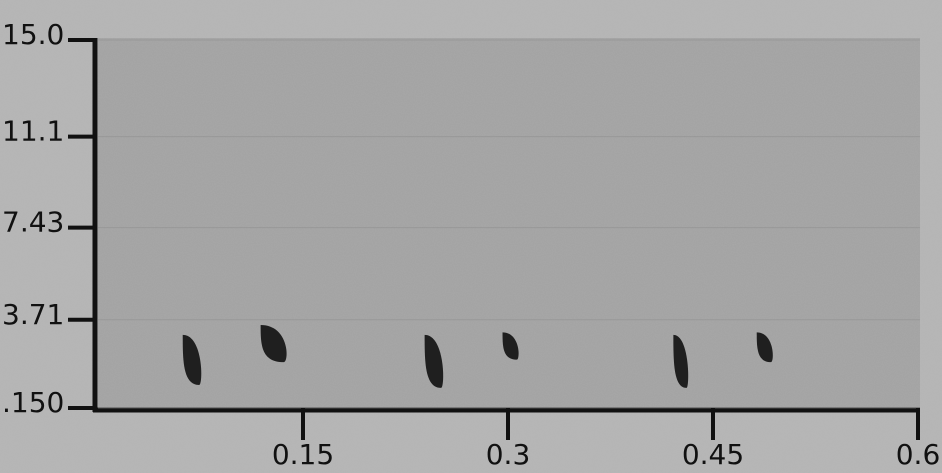 Image resolution: width=942 pixels, height=473 pixels. What do you see at coordinates (713, 454) in the screenshot?
I see `x-tick-label: 0.45` at bounding box center [713, 454].